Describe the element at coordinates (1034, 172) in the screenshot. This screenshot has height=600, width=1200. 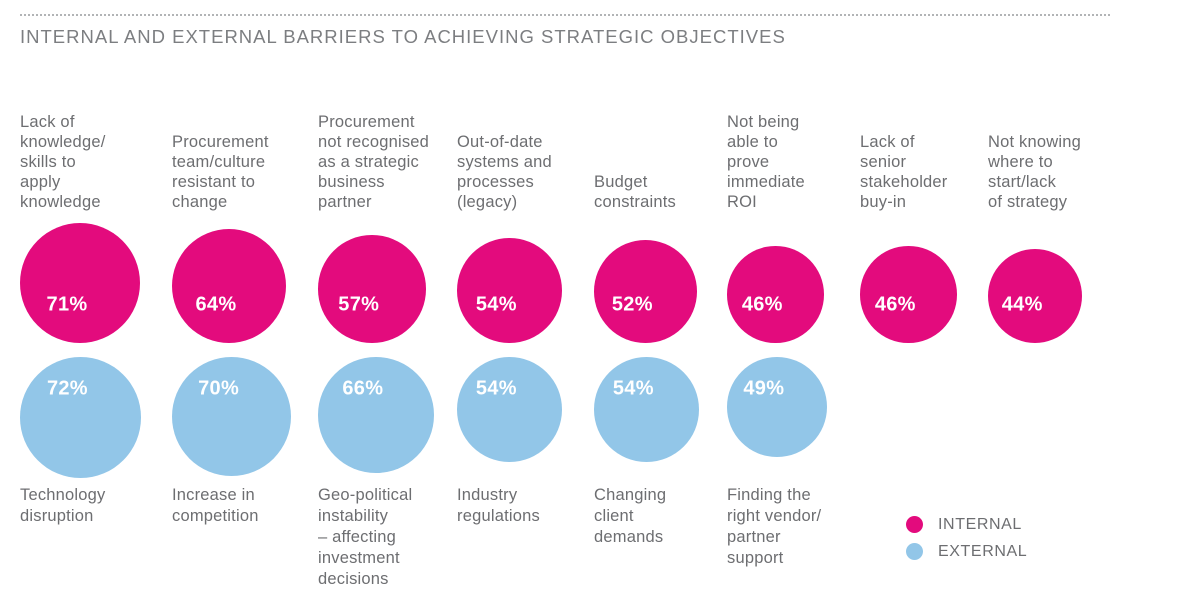
I see `internal-item-label: Not knowing where to start/lack of strategy` at that location.